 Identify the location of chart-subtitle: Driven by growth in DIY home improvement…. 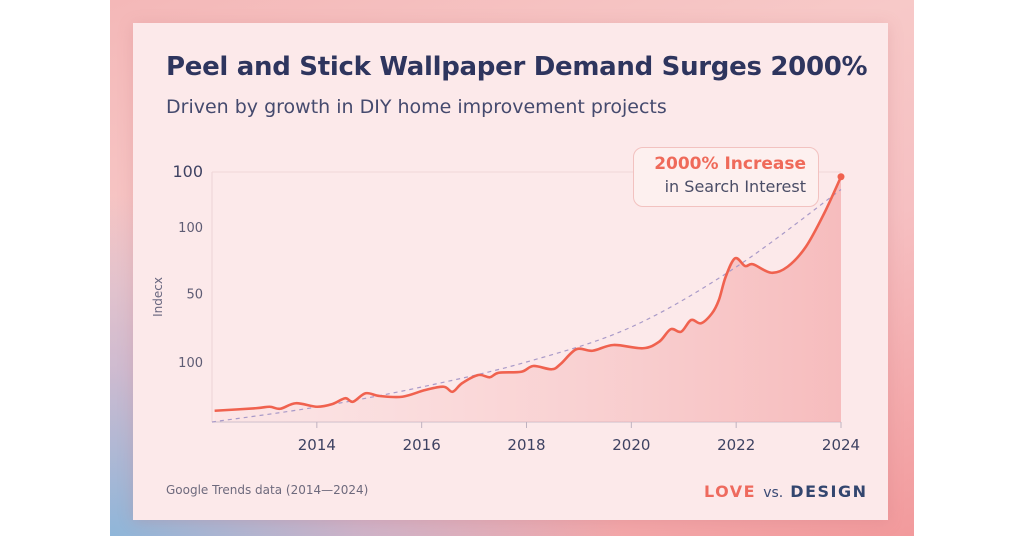
(416, 107).